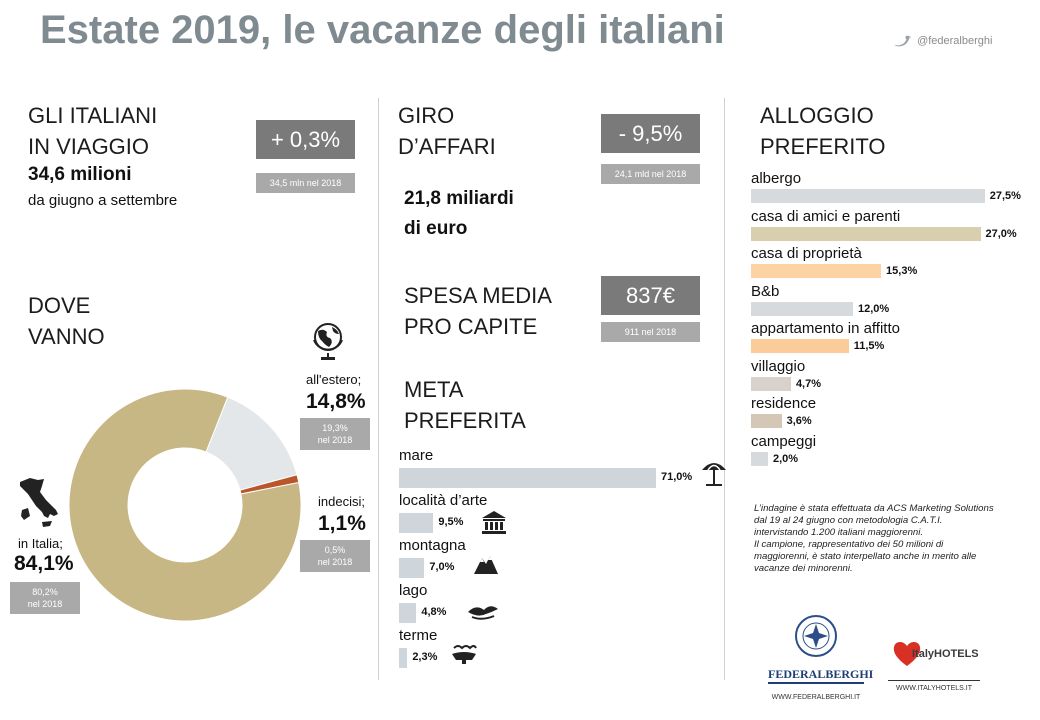  I want to click on turnover-heading: GIRO D’AFFARI, so click(447, 131).